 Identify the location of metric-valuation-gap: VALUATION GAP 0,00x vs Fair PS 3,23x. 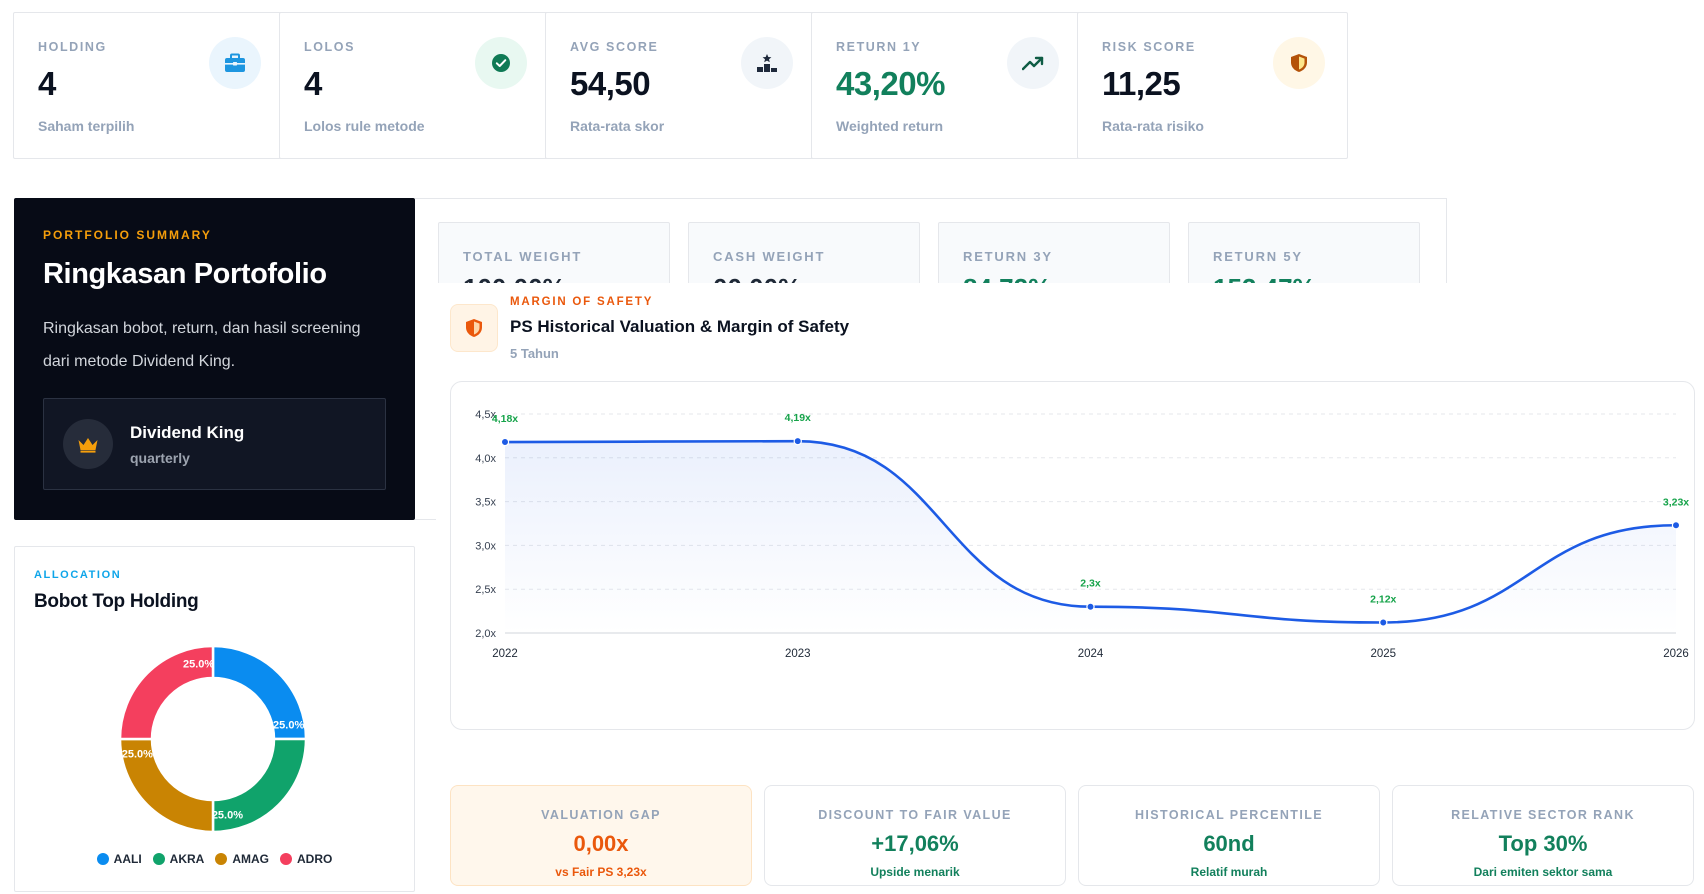
(601, 835).